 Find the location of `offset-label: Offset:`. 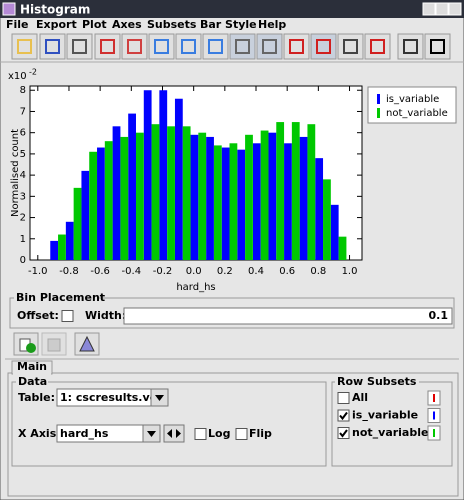

offset-label: Offset: is located at coordinates (38, 315).